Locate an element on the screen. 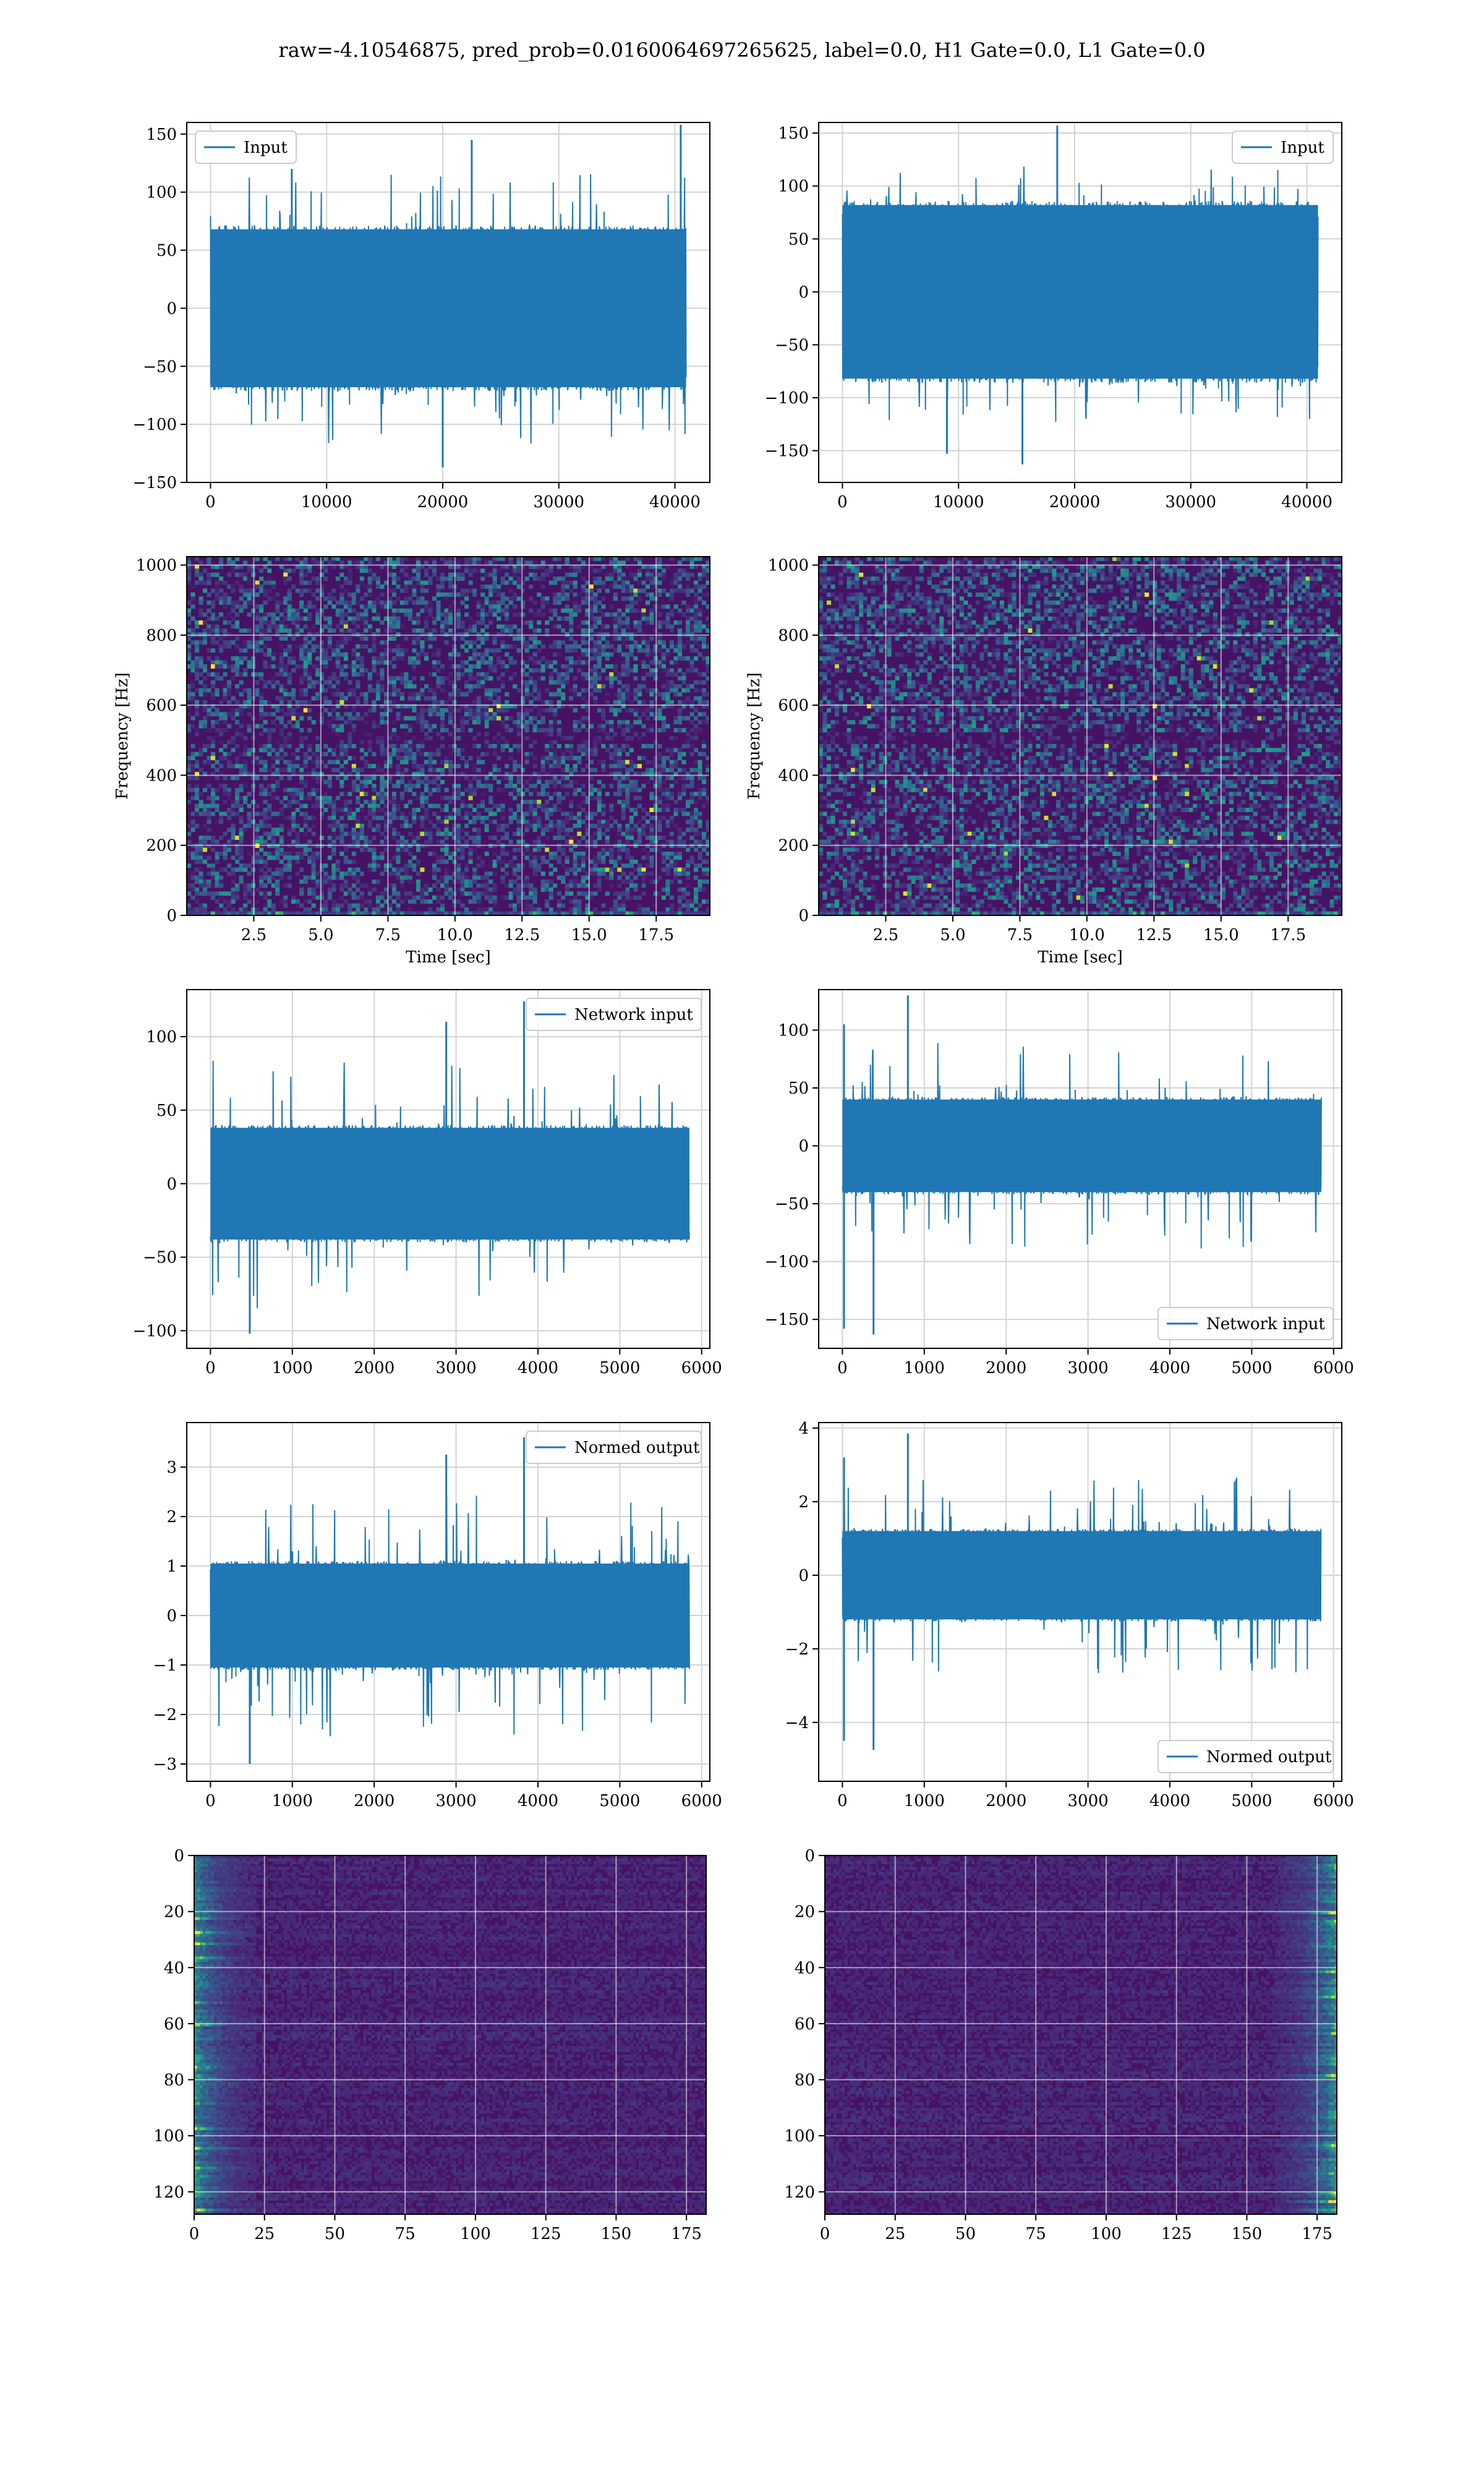 The width and height of the screenshot is (1484, 2474). plot-area-p7 is located at coordinates (448, 1602).